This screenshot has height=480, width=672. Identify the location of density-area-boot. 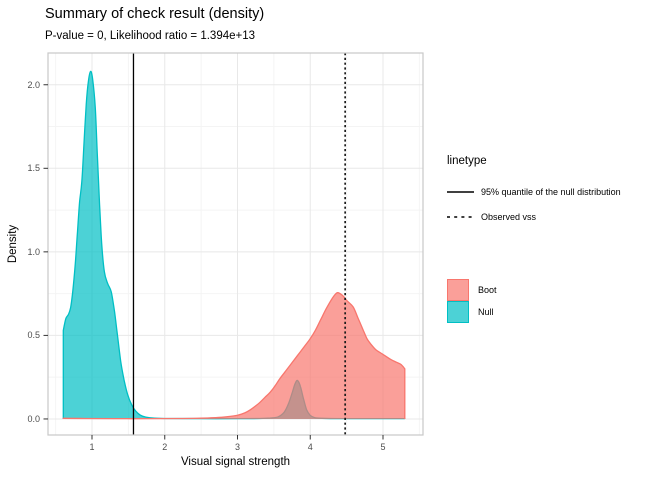
(234, 355).